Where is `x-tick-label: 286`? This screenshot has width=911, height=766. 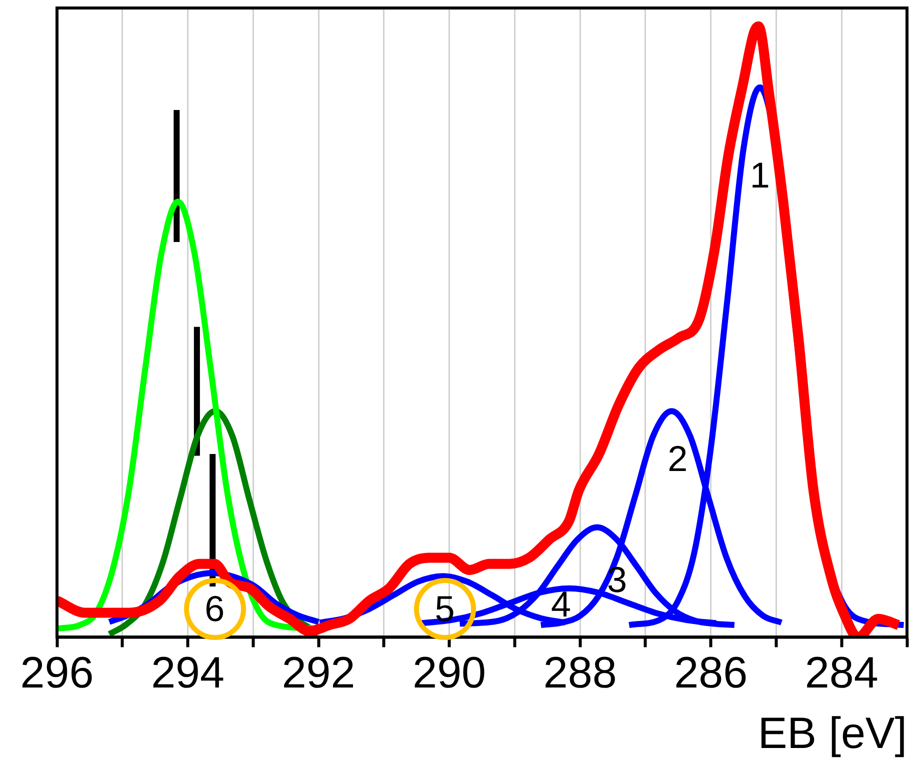
x-tick-label: 286 is located at coordinates (711, 673).